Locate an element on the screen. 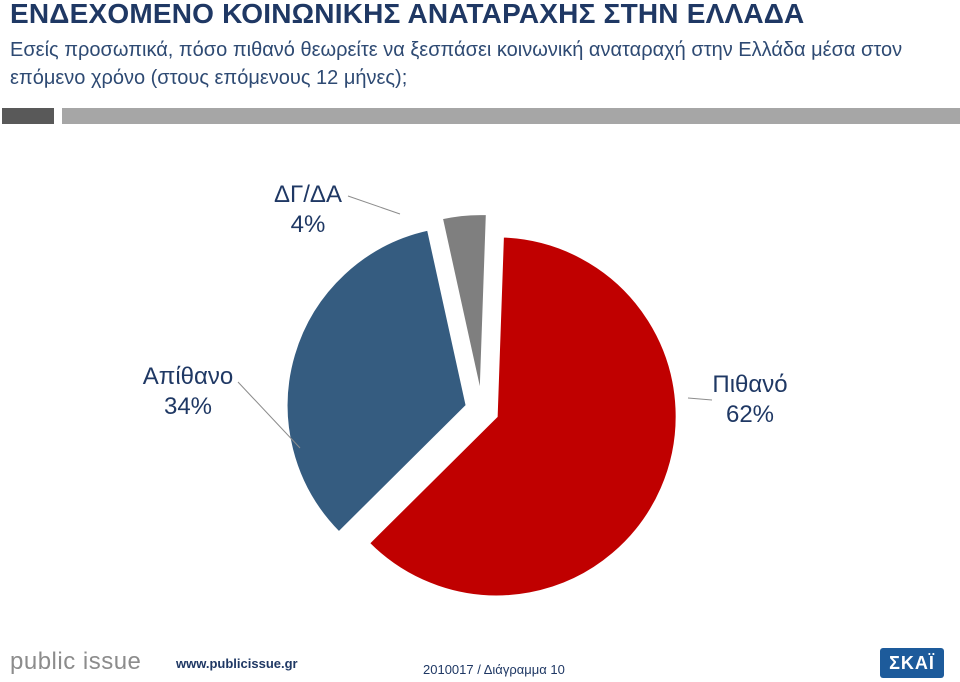  header-rule-light is located at coordinates (511, 116).